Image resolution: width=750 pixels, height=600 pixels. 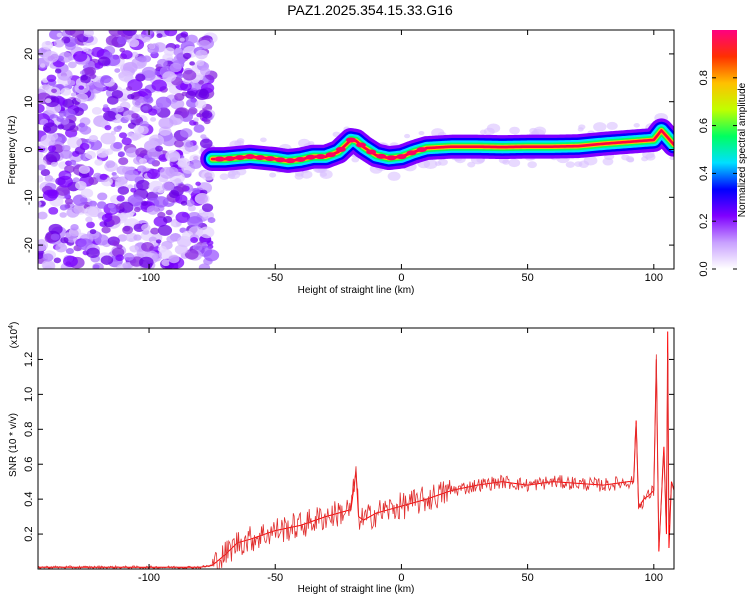 What do you see at coordinates (29, 464) in the screenshot?
I see `snr-y-tick-label: 0.6` at bounding box center [29, 464].